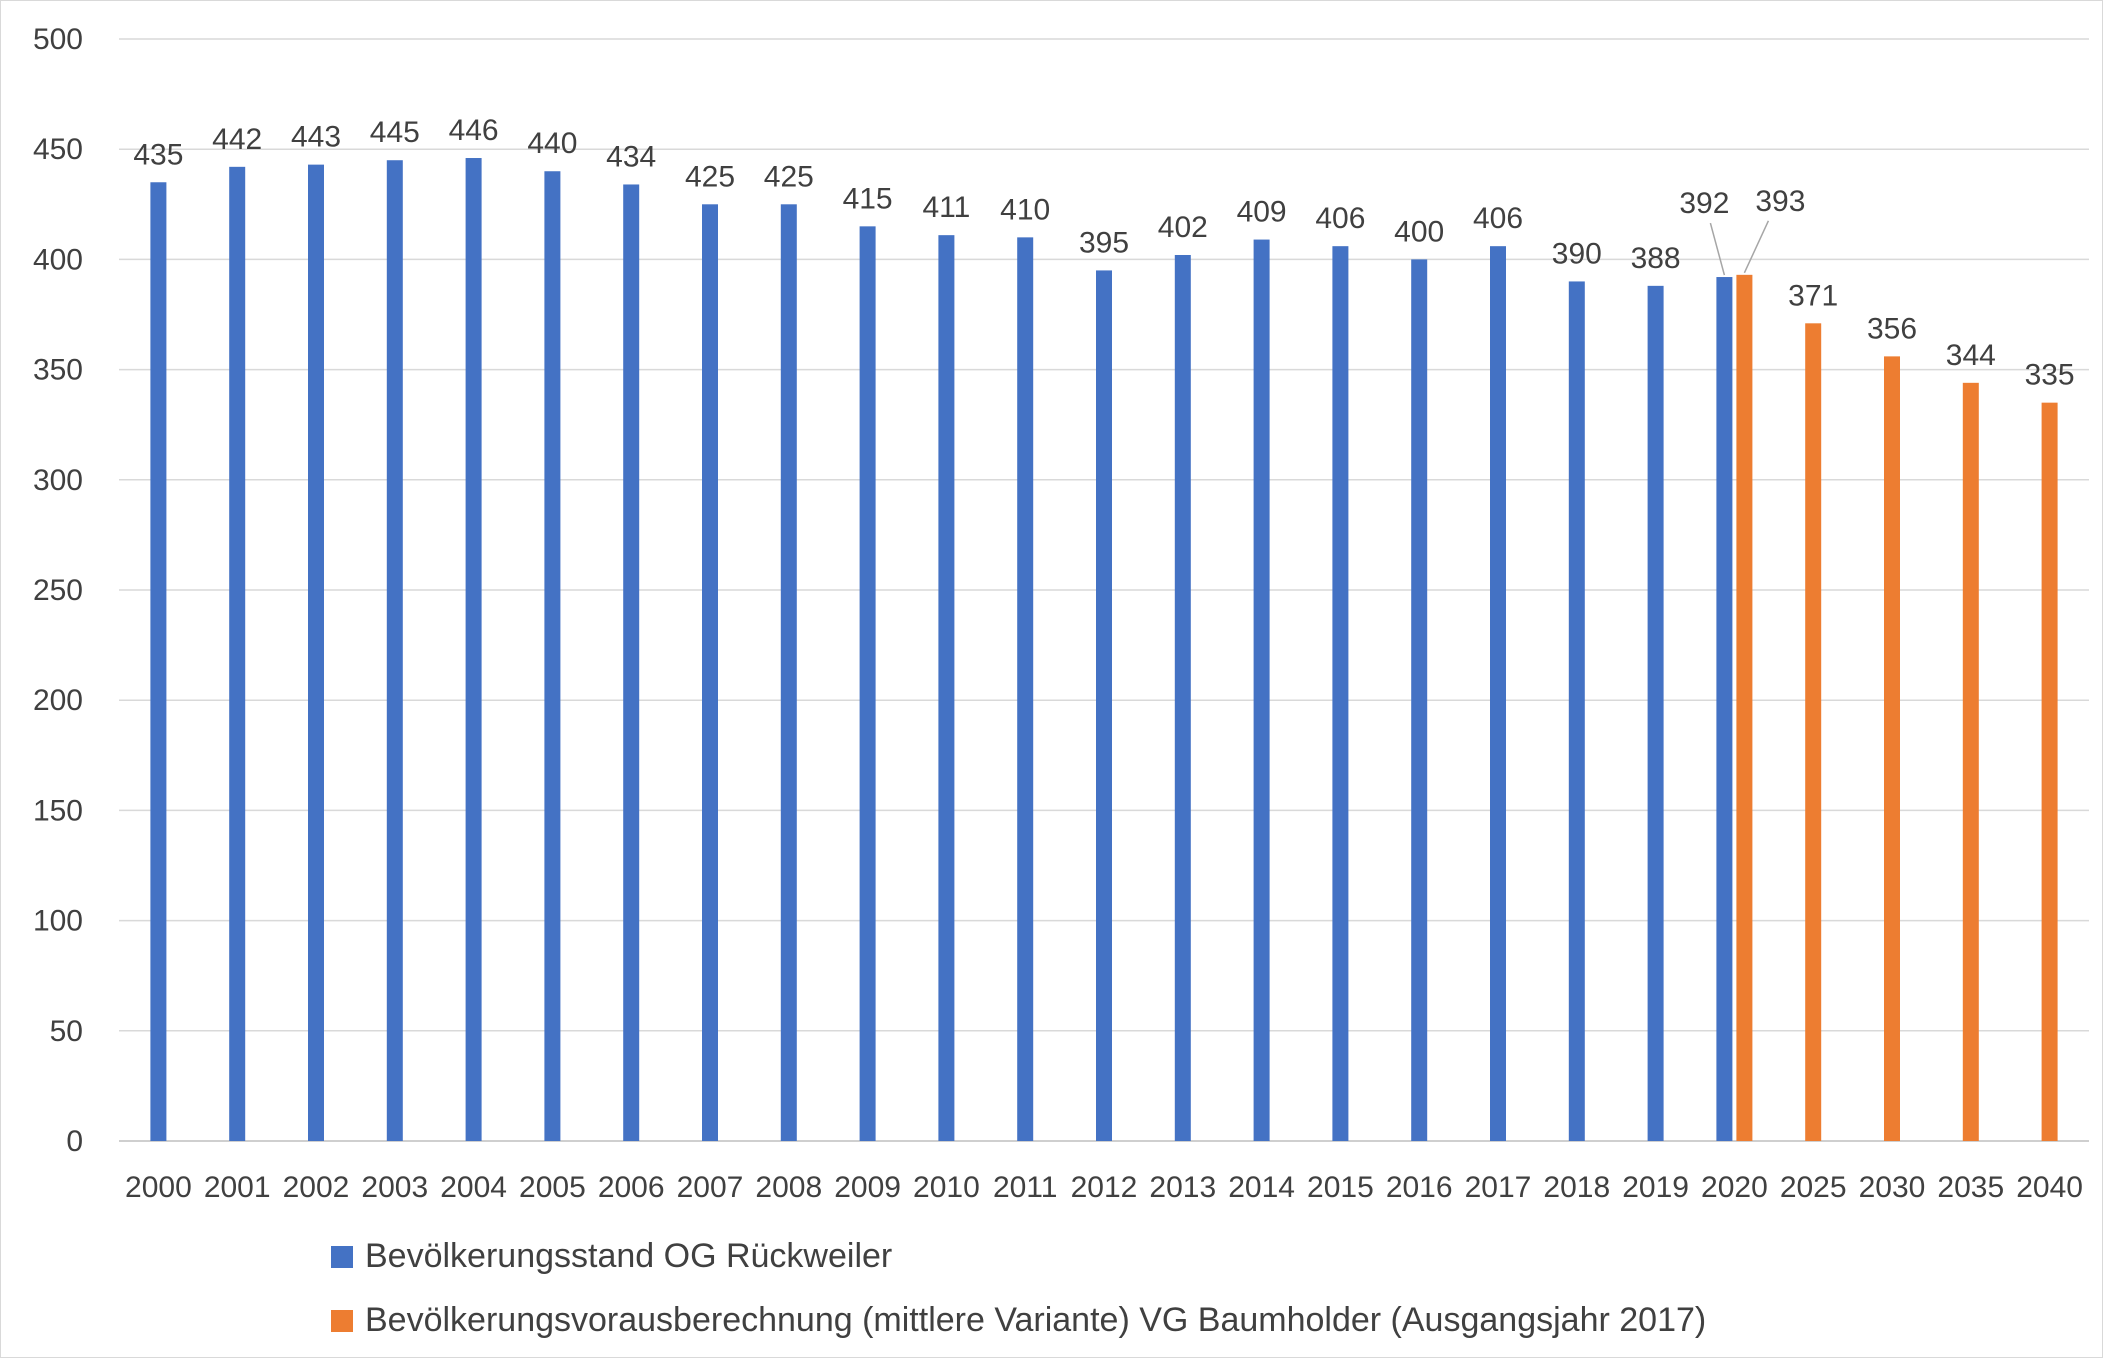 The width and height of the screenshot is (2105, 1361). What do you see at coordinates (1261, 1187) in the screenshot?
I see `x-tick-label: 2014` at bounding box center [1261, 1187].